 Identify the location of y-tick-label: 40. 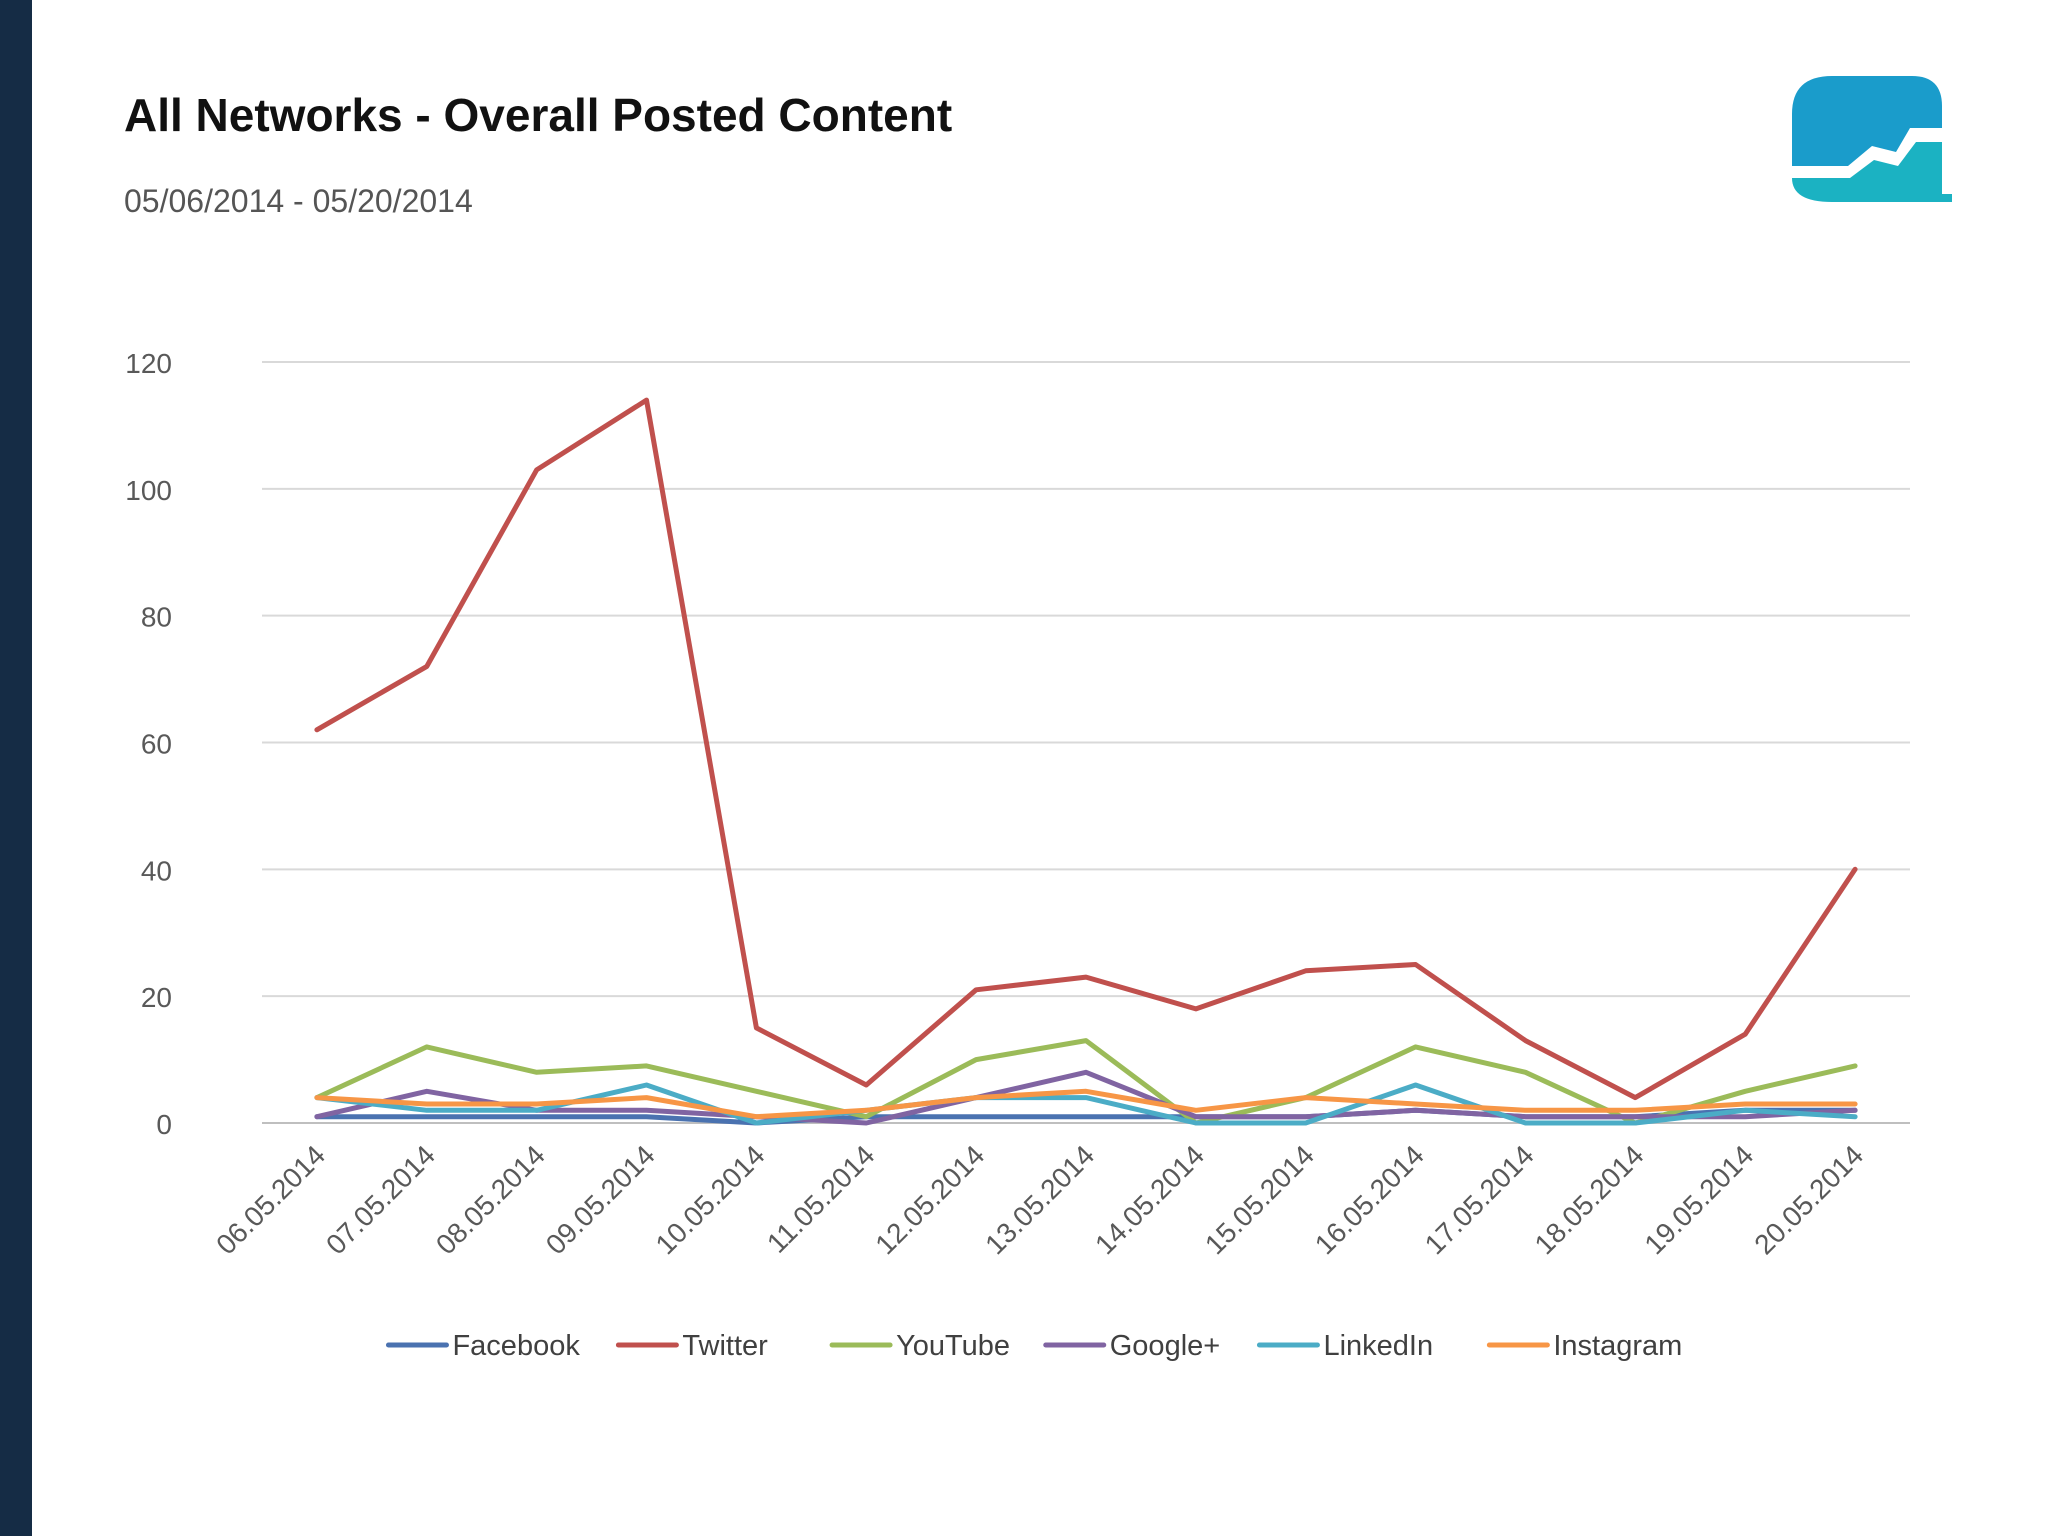
(156, 870).